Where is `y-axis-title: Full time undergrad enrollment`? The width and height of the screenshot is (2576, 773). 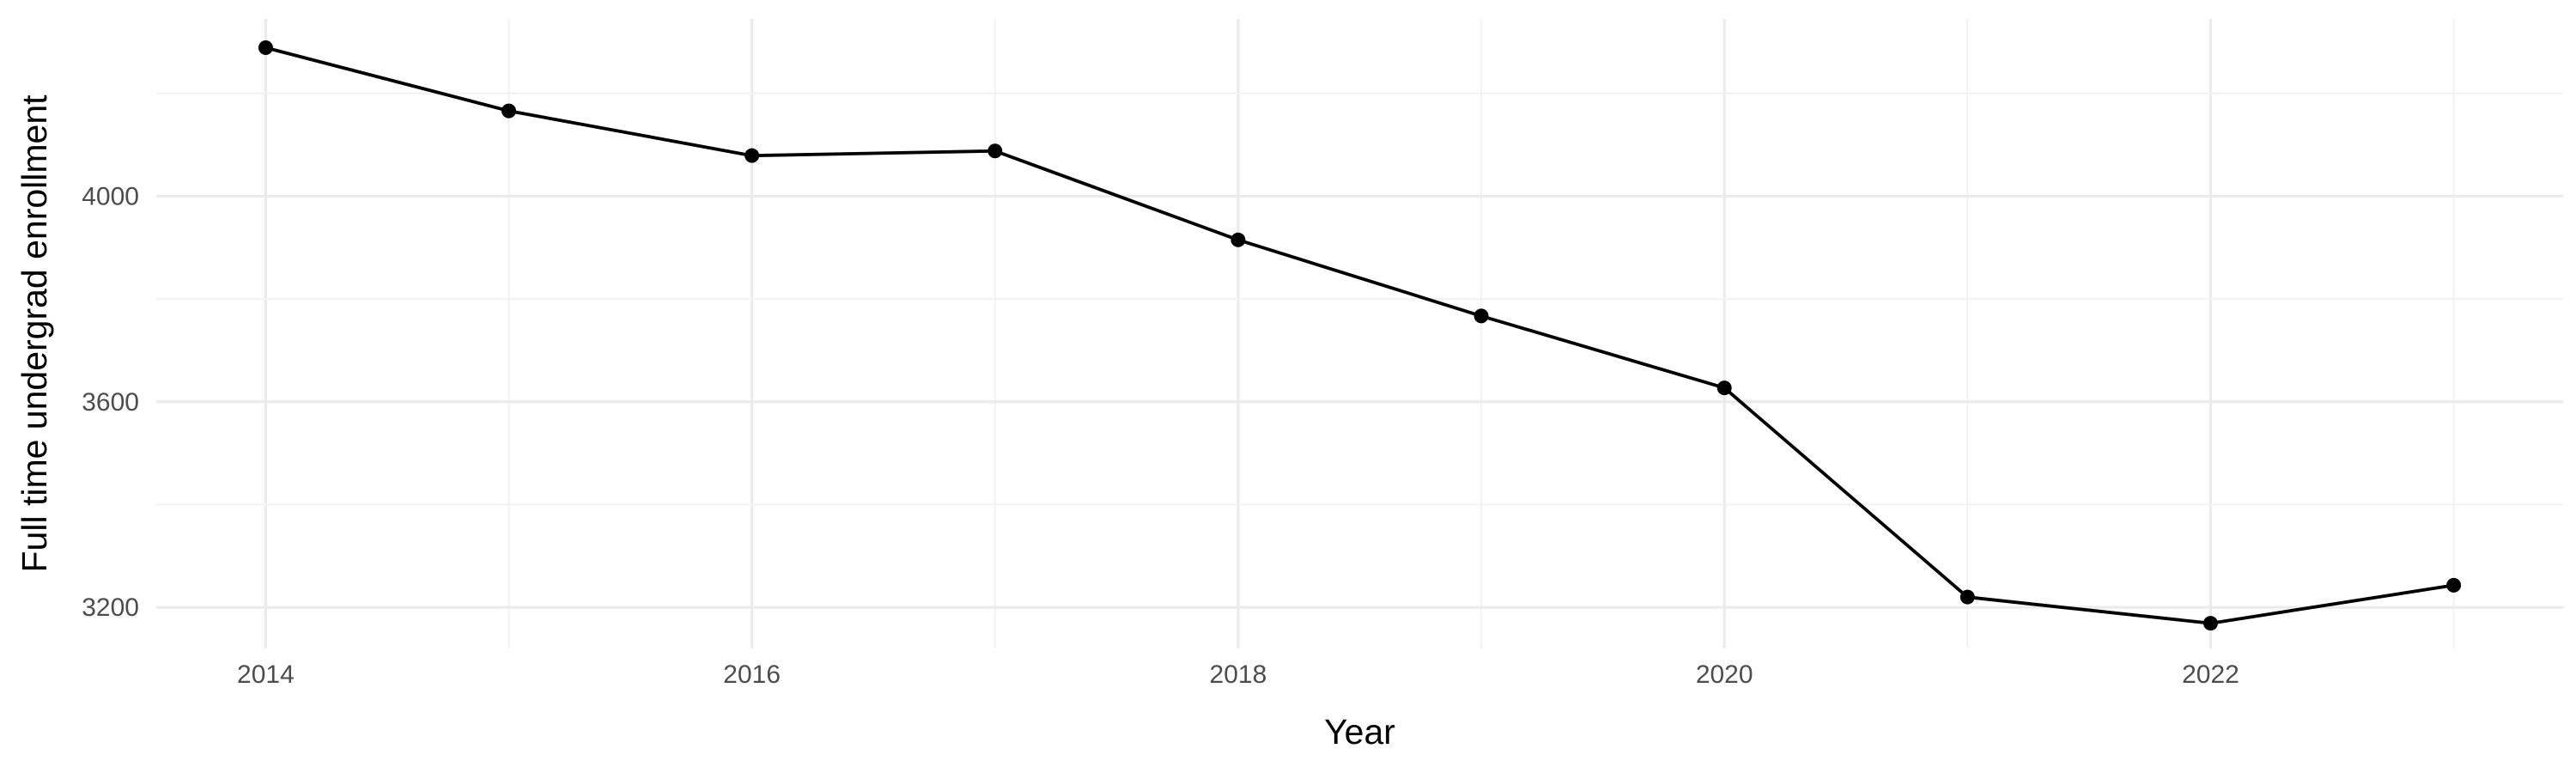 y-axis-title: Full time undergrad enrollment is located at coordinates (34, 333).